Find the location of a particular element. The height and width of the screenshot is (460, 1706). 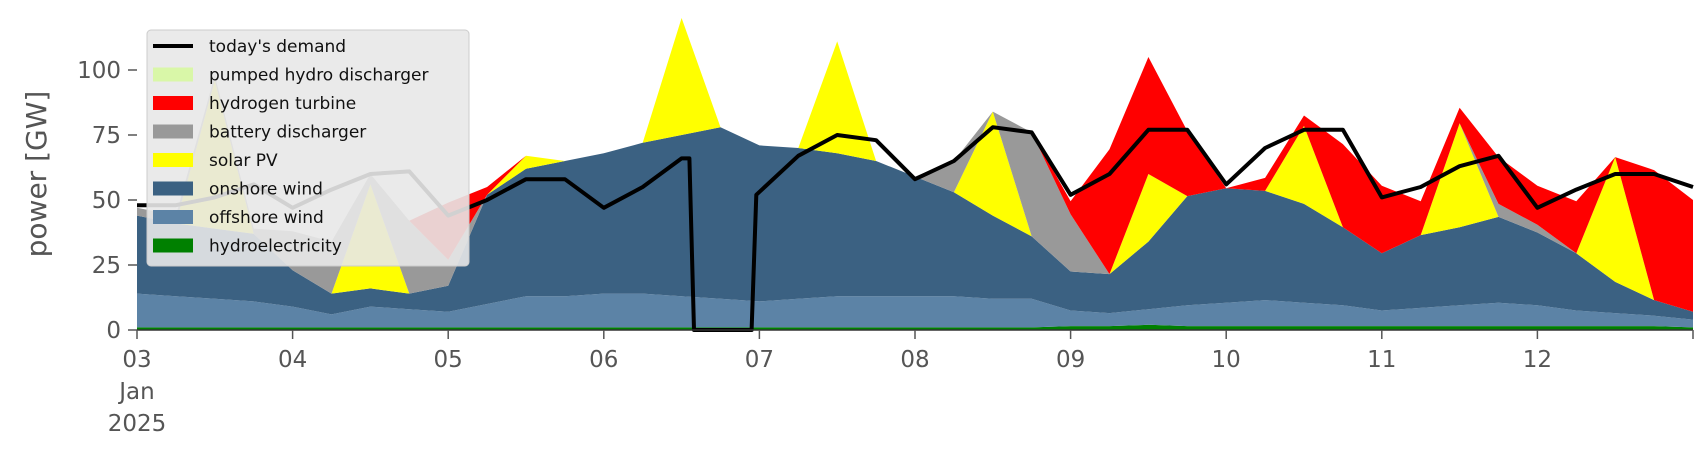

x-tick-label: 04 is located at coordinates (292, 360).